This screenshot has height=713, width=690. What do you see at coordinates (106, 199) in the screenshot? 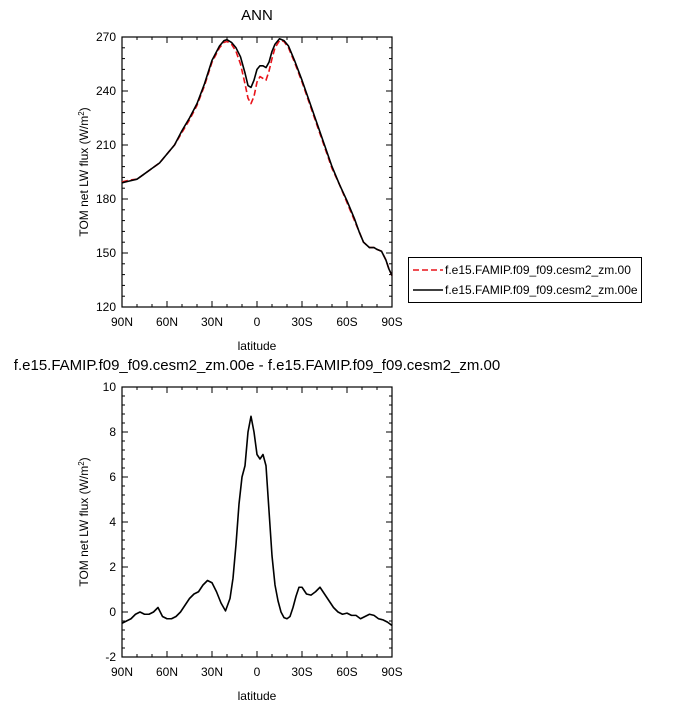
I see `y-tick-label: 180` at bounding box center [106, 199].